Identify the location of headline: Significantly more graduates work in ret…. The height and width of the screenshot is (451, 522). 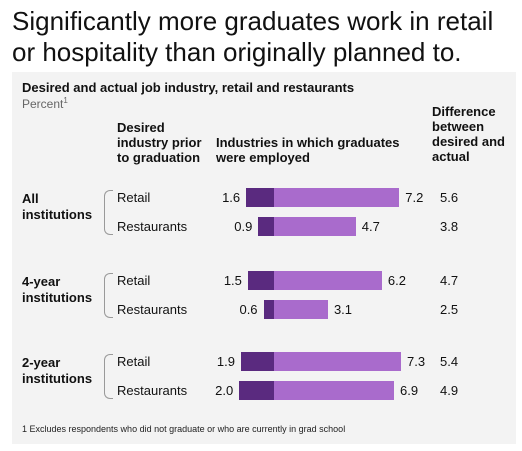
(253, 36).